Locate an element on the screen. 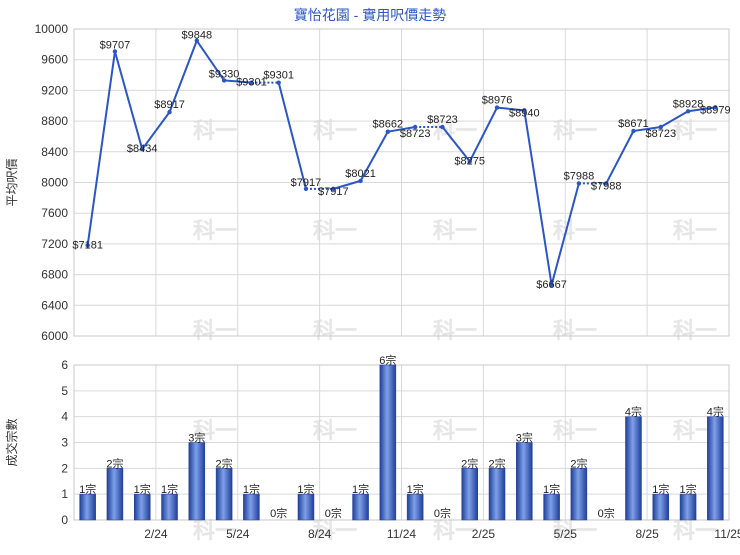 The height and width of the screenshot is (555, 740). data-label: $7181 is located at coordinates (87, 245).